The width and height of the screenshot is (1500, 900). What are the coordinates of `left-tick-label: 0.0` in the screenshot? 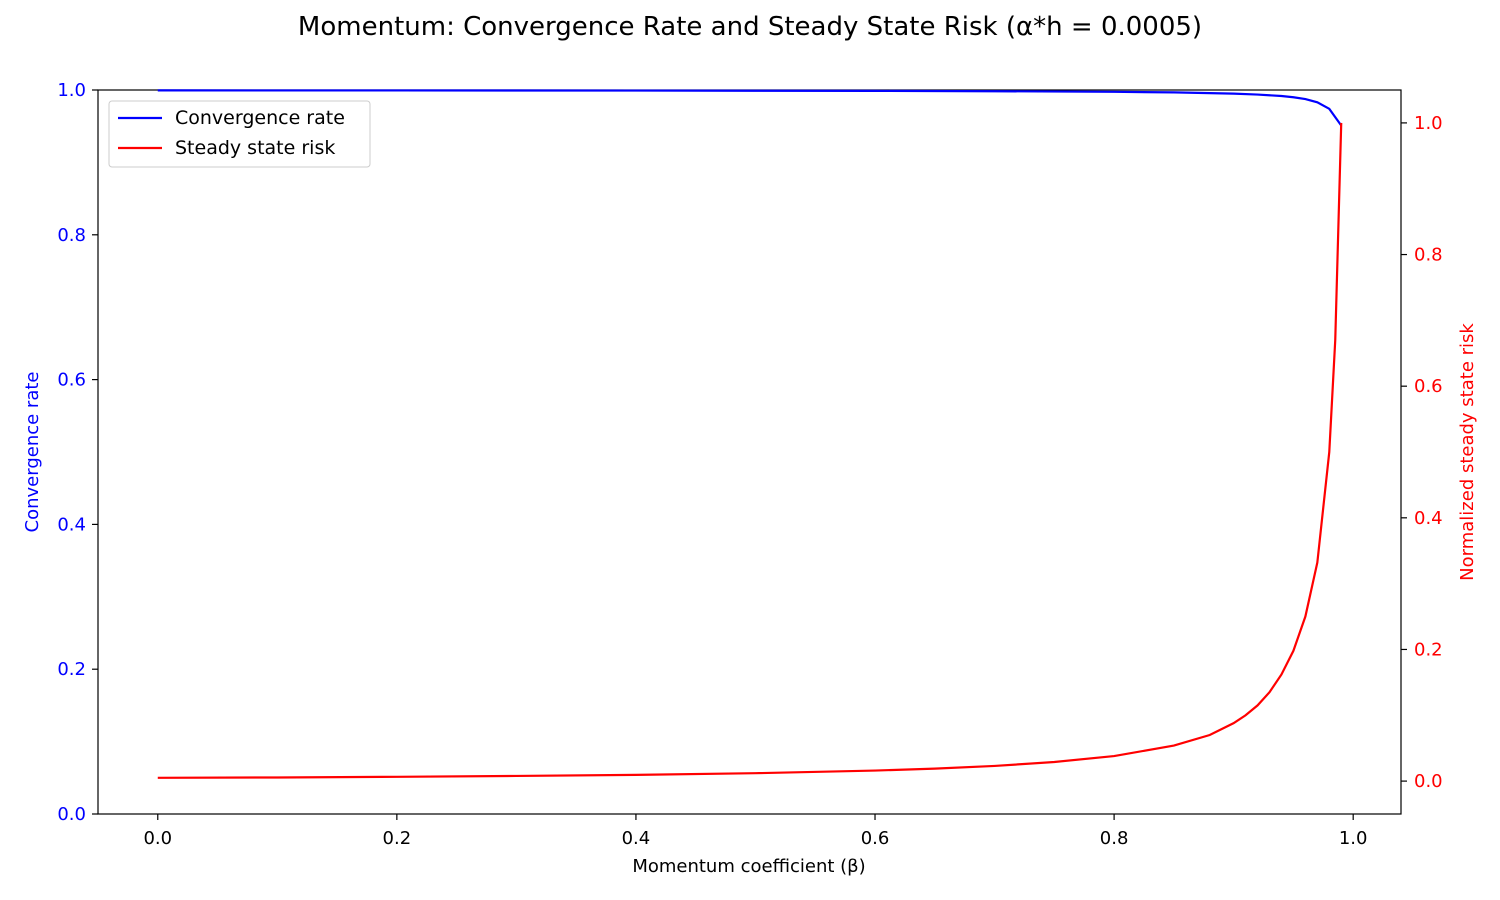 It's located at (71, 814).